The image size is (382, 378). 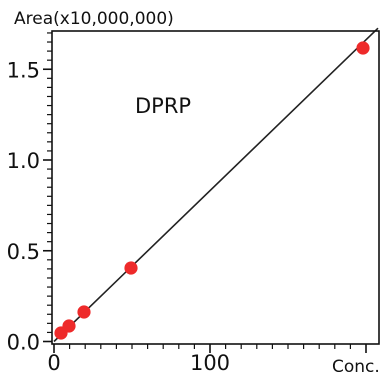 I want to click on x-tick-labels: 0 100, so click(x=138, y=363).